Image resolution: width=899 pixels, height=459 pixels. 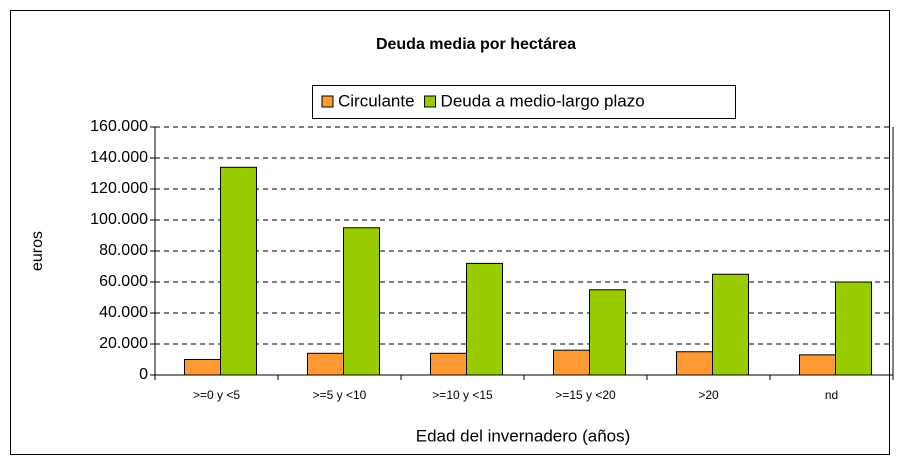 What do you see at coordinates (476, 44) in the screenshot?
I see `chart-title: Deuda media por hectárea` at bounding box center [476, 44].